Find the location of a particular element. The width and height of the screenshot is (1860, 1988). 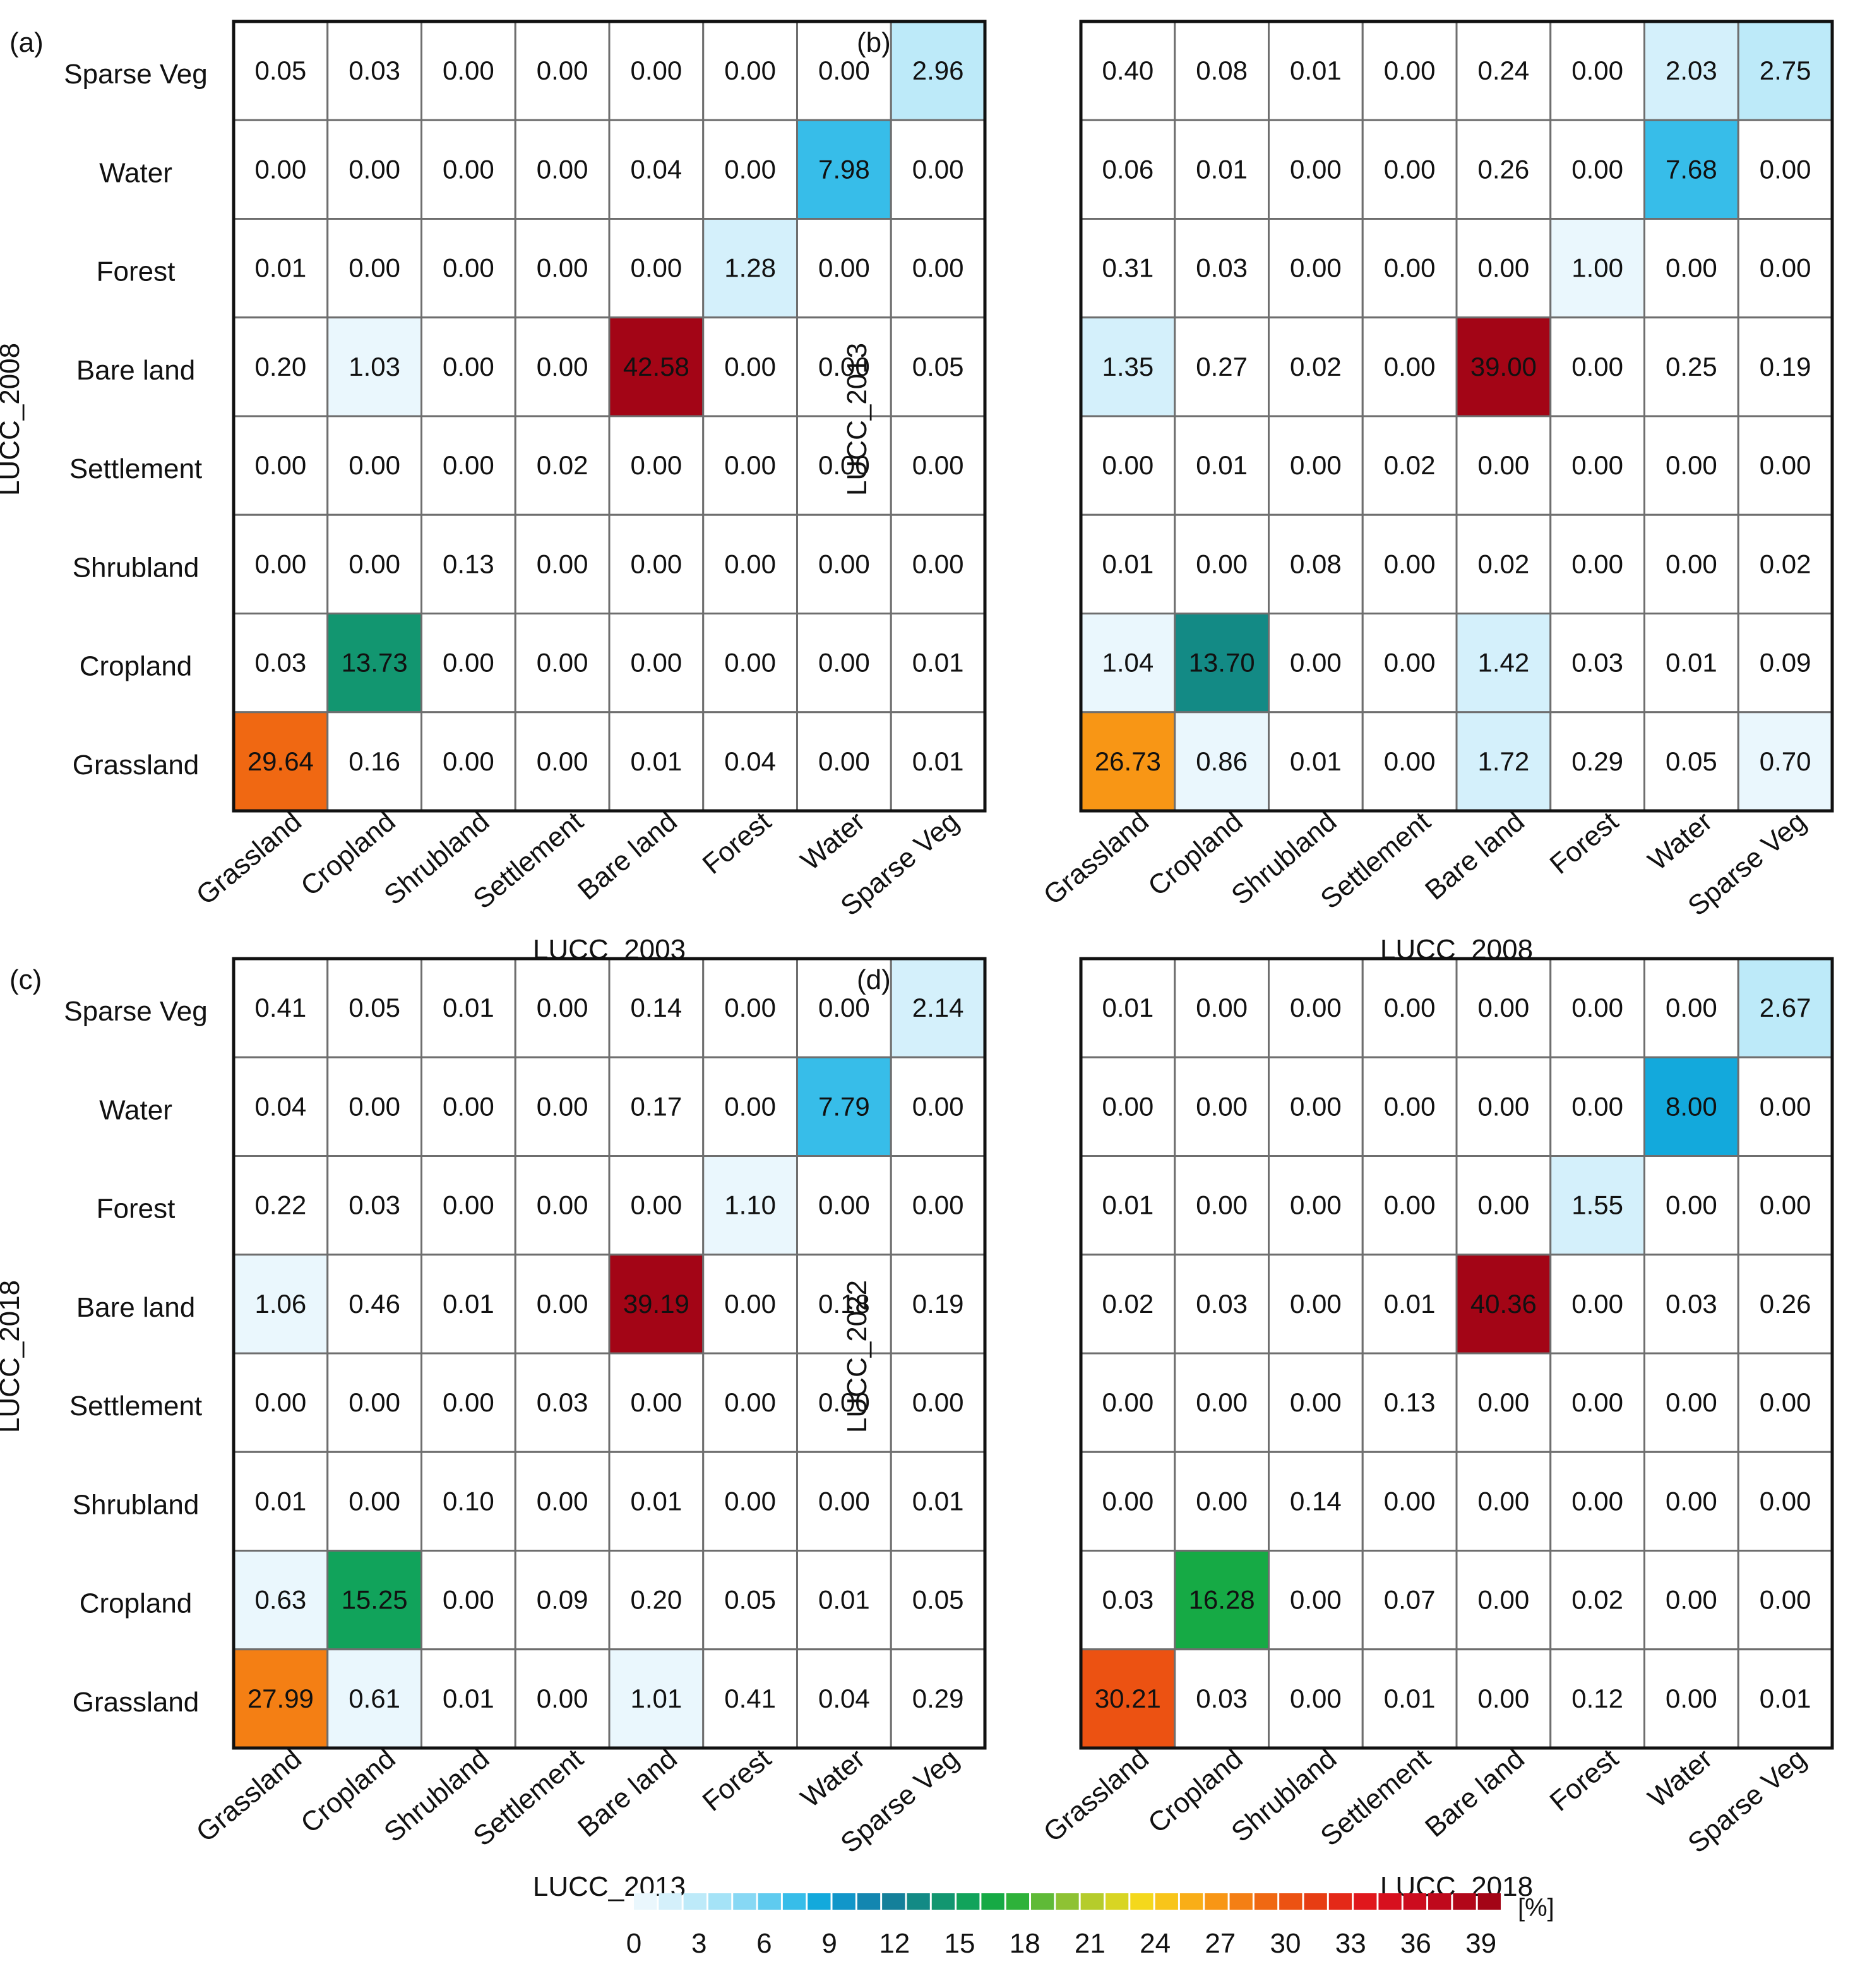

row-tick-label: Water is located at coordinates (135, 172).